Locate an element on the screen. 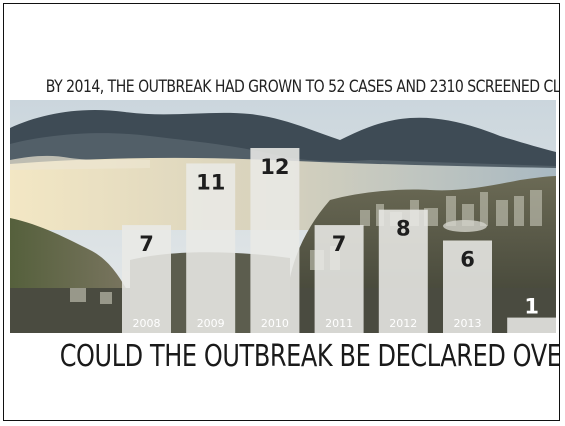  bar-2008 is located at coordinates (146, 279).